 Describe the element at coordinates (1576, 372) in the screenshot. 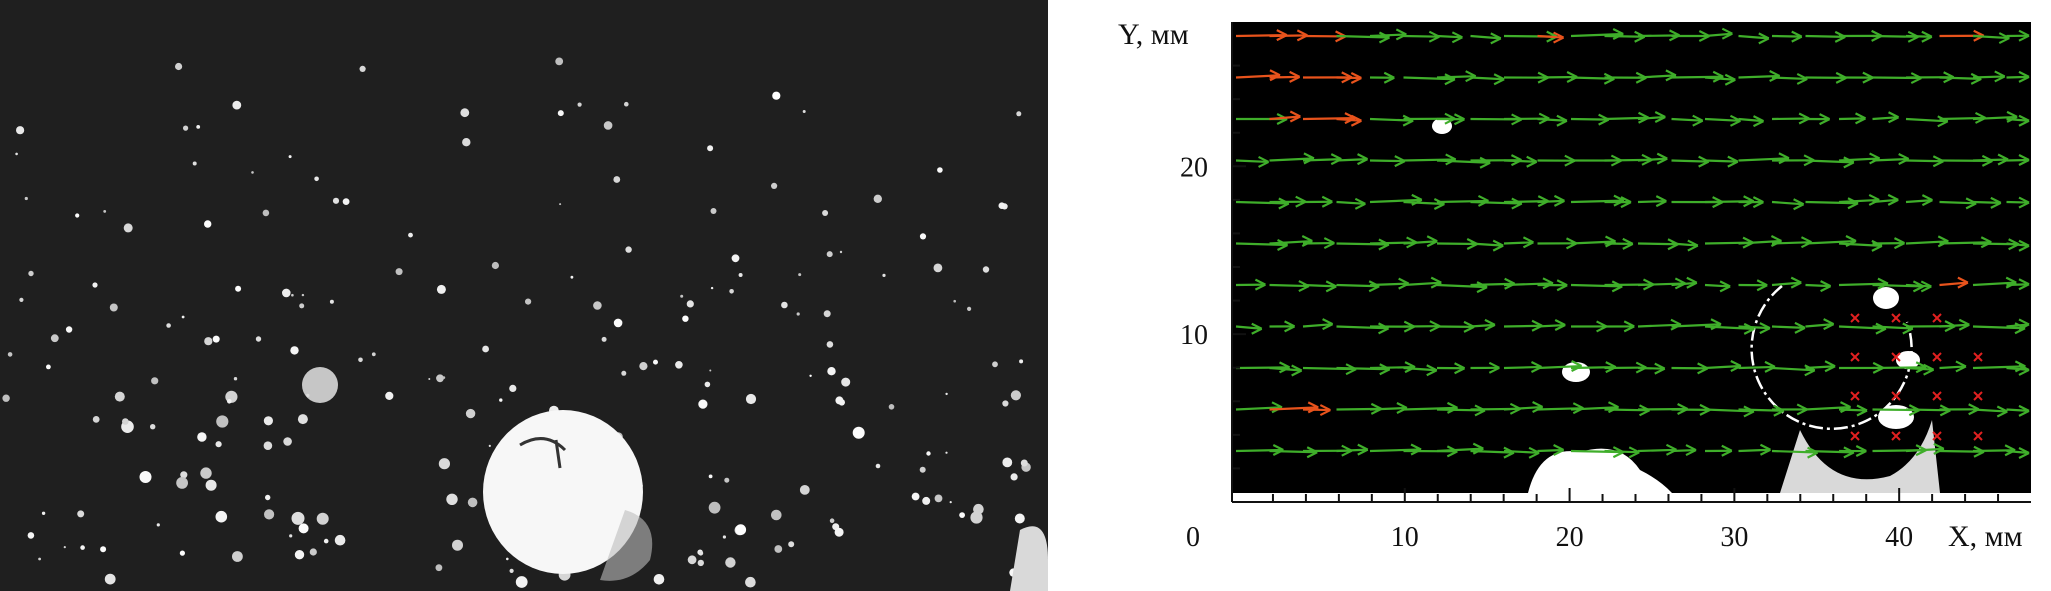

I see `white-blob` at that location.